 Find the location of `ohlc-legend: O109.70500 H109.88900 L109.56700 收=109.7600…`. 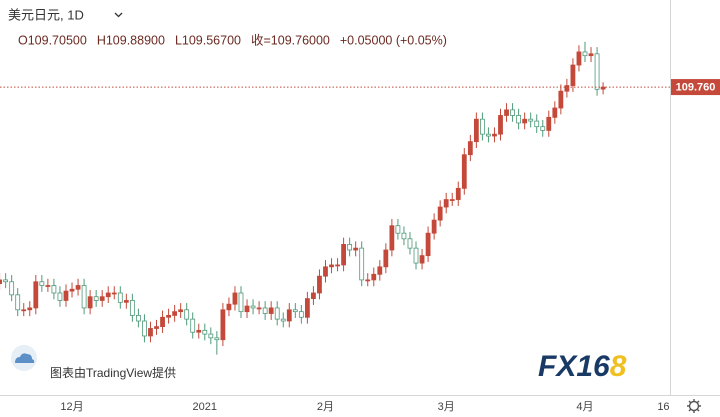

ohlc-legend: O109.70500 H109.88900 L109.56700 收=109.7600… is located at coordinates (232, 40).